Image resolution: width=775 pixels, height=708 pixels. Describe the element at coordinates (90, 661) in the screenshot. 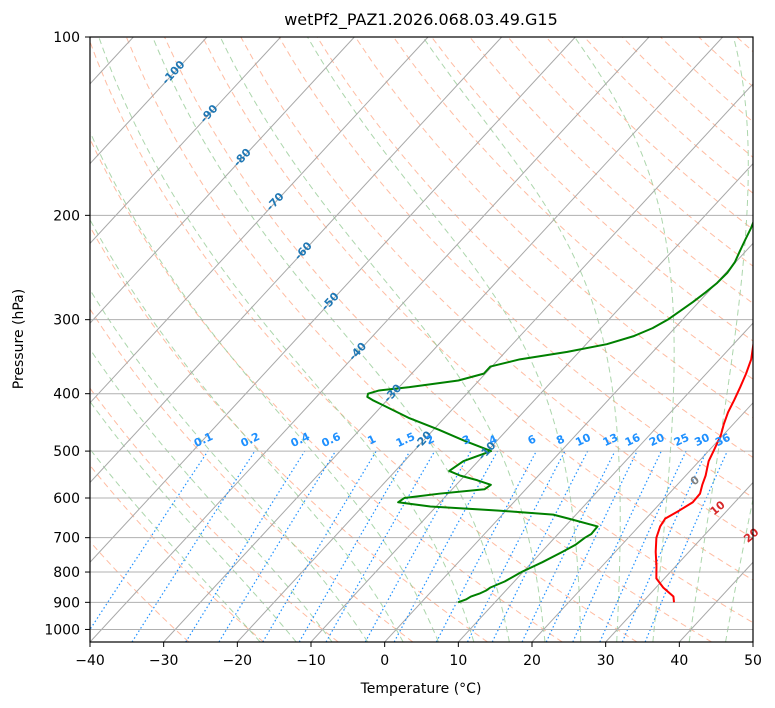

I see `x-tick-label: −40` at that location.